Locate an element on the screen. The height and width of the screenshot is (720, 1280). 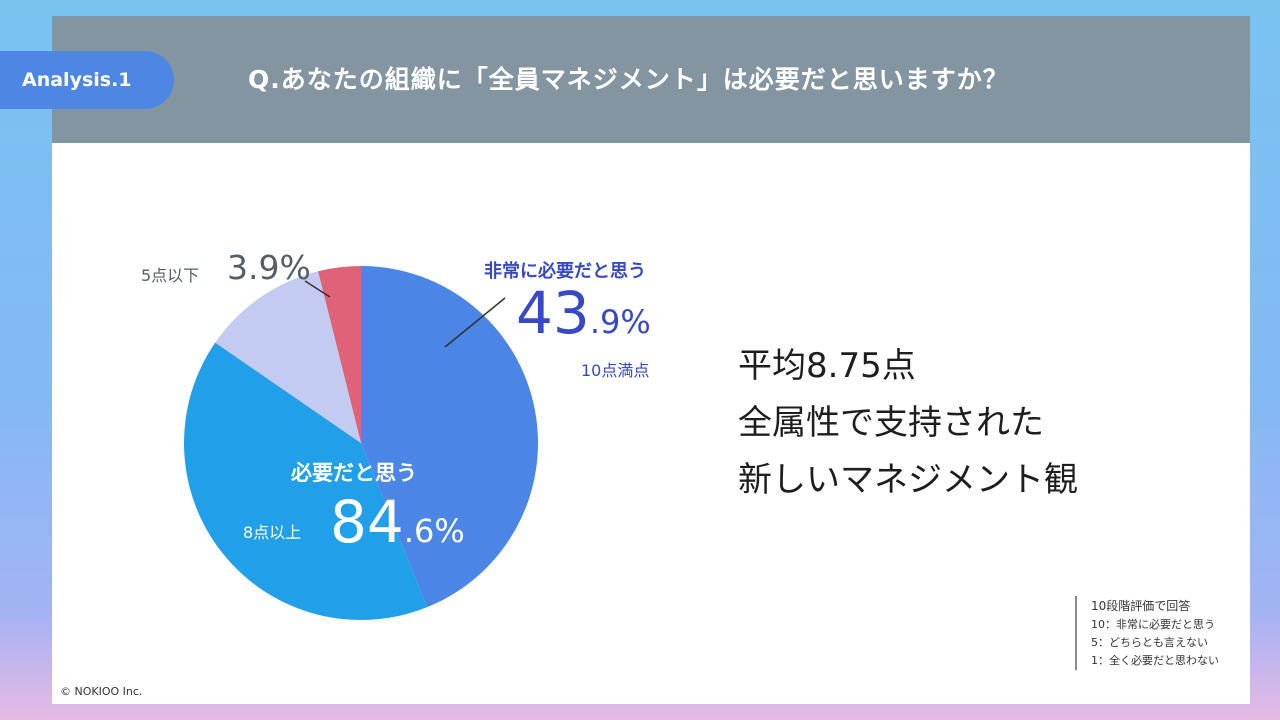
leader-line-top is located at coordinates (475, 322).